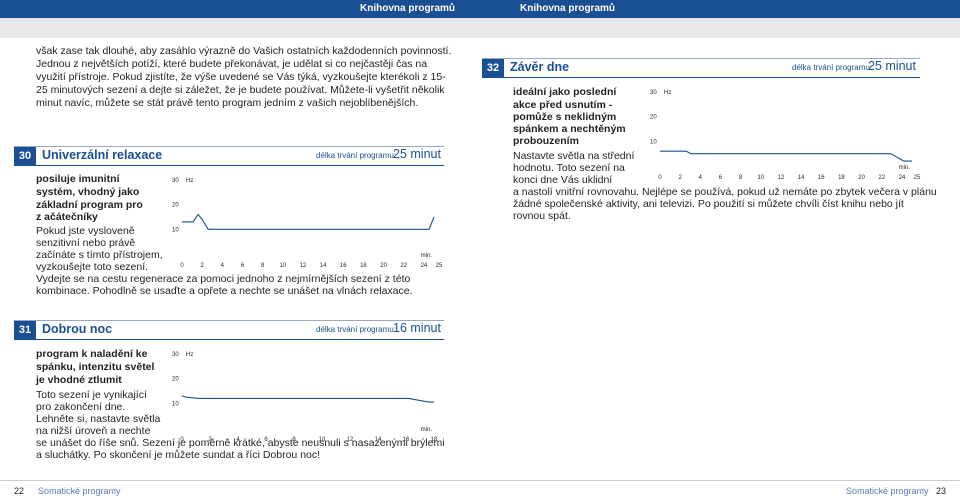 The image size is (960, 500). What do you see at coordinates (95, 367) in the screenshot?
I see `section-highlight: spánku, intenzitu světel` at bounding box center [95, 367].